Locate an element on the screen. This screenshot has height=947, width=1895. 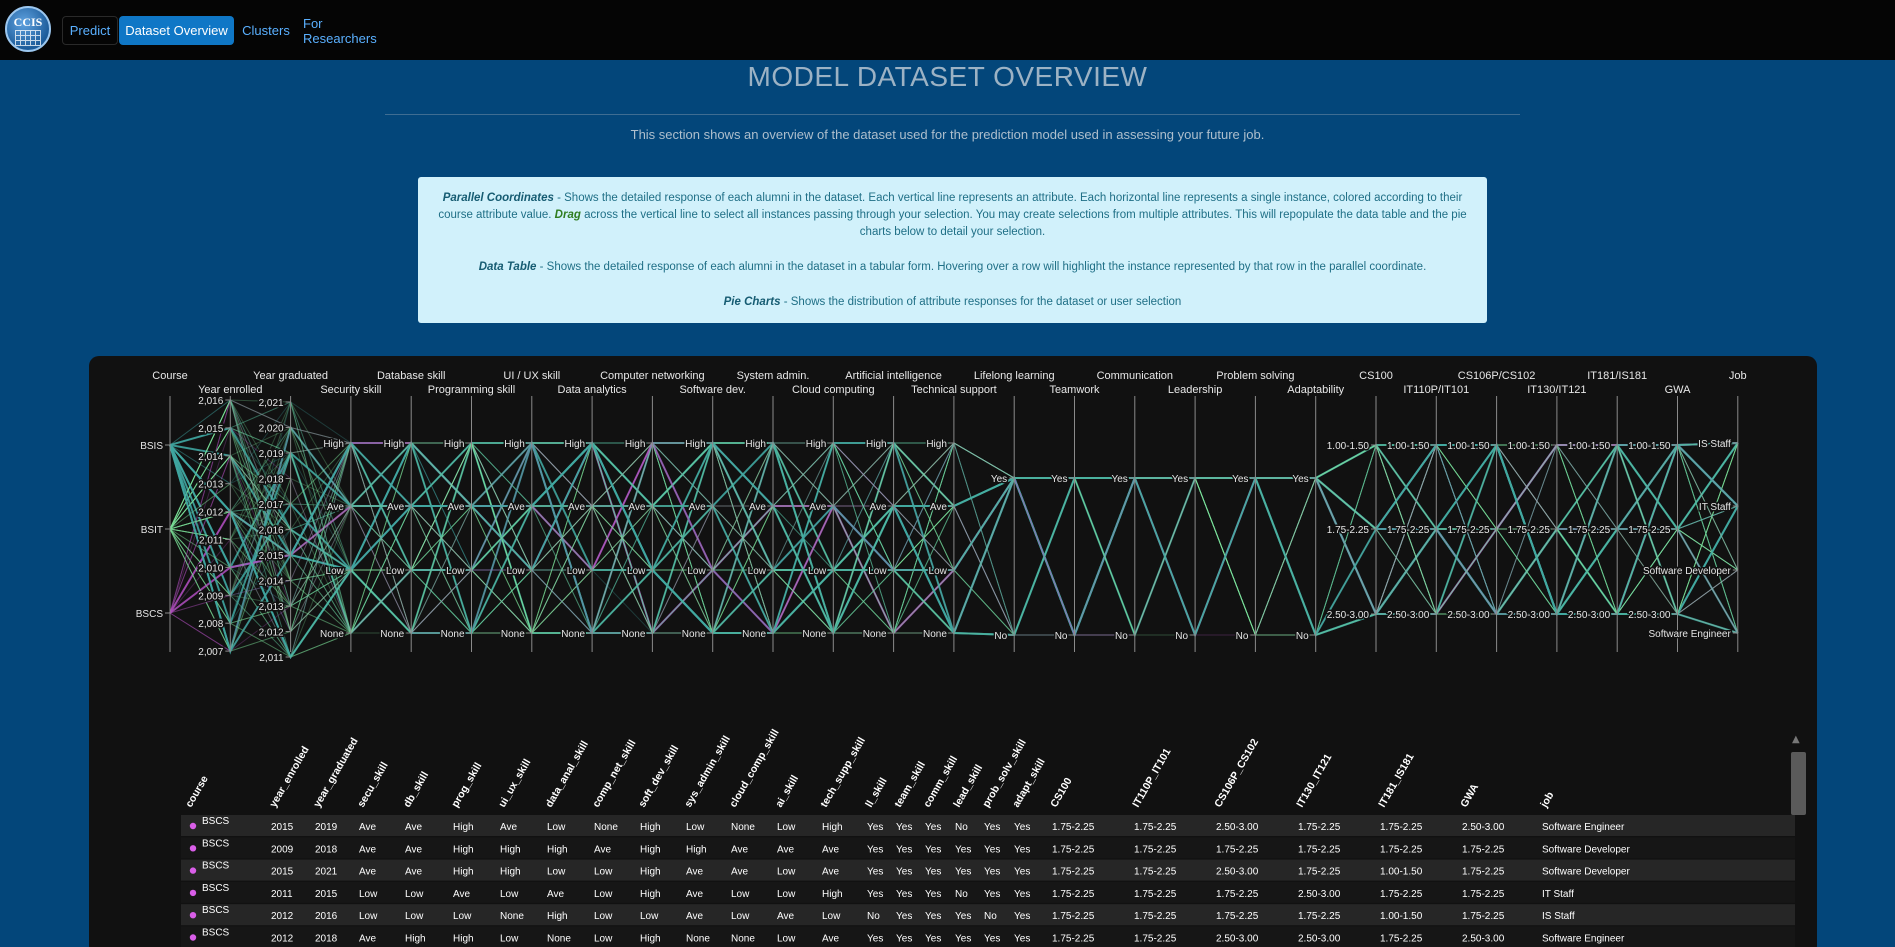
axis-software-dev-: Software dev. High Ave Low None is located at coordinates (712, 518).